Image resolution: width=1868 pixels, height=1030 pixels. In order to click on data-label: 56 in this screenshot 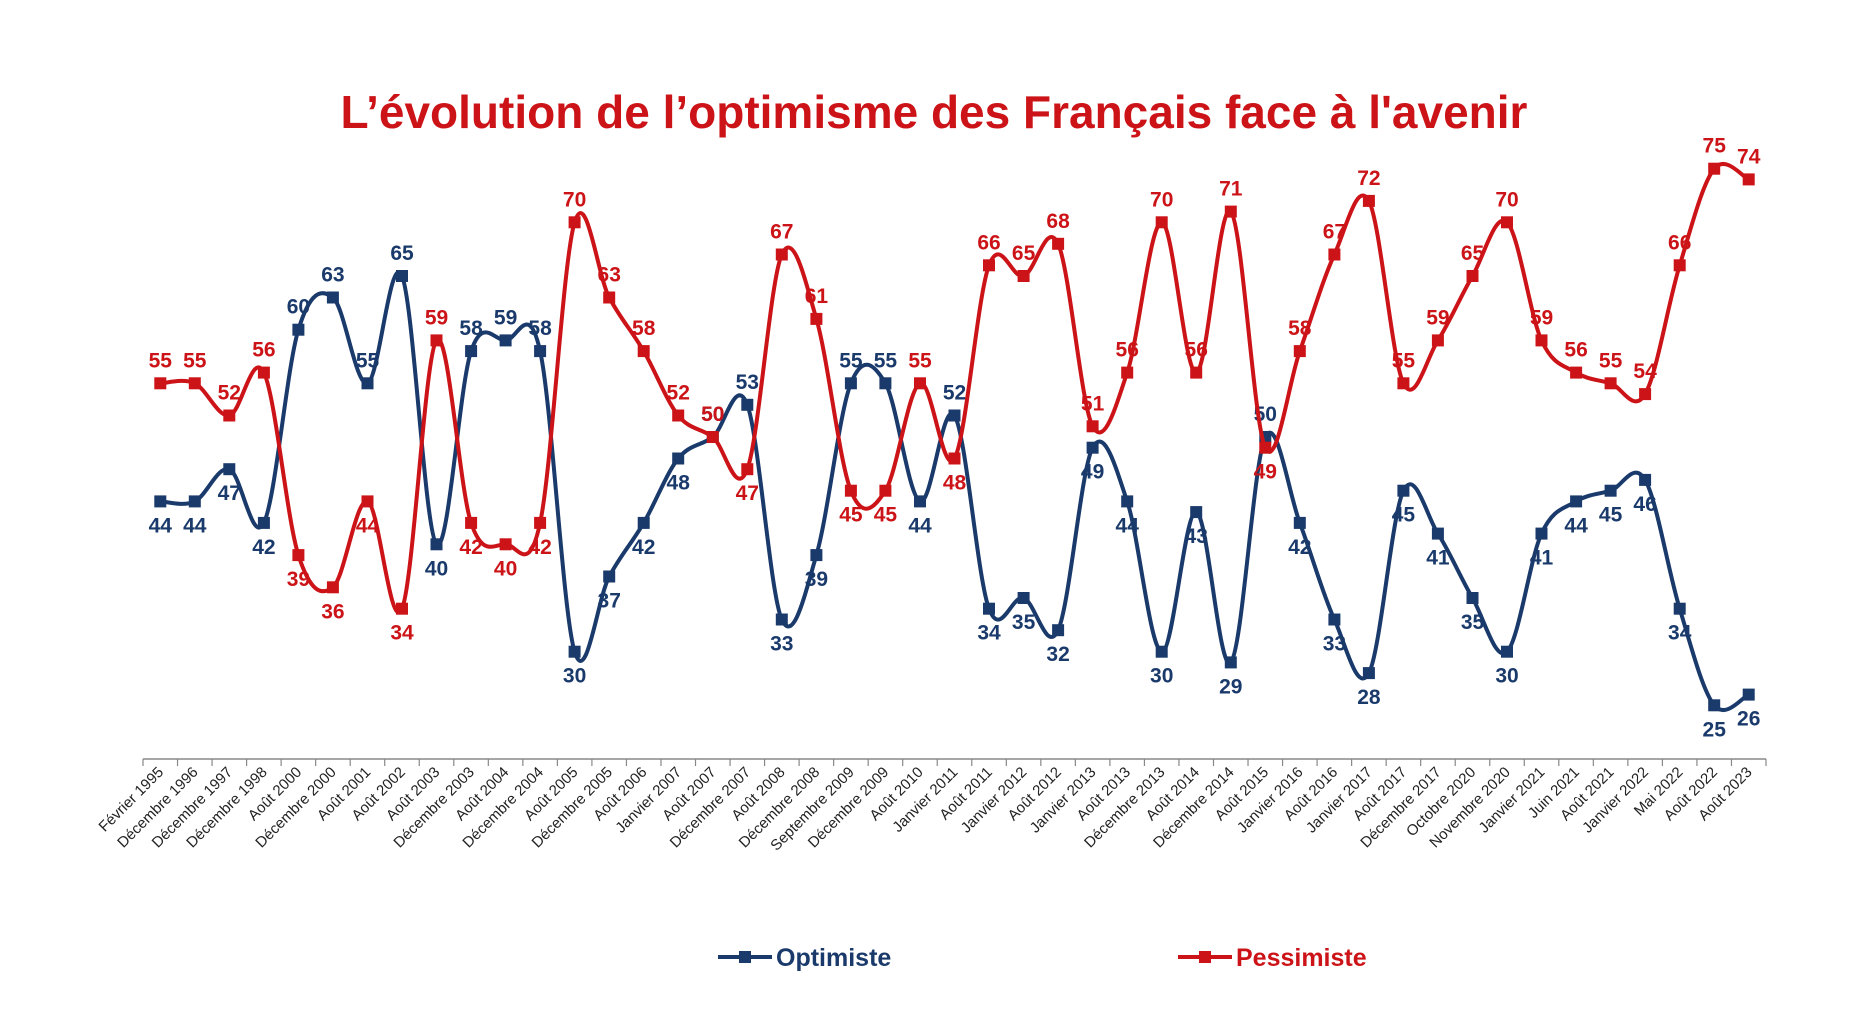, I will do `click(1575, 350)`.